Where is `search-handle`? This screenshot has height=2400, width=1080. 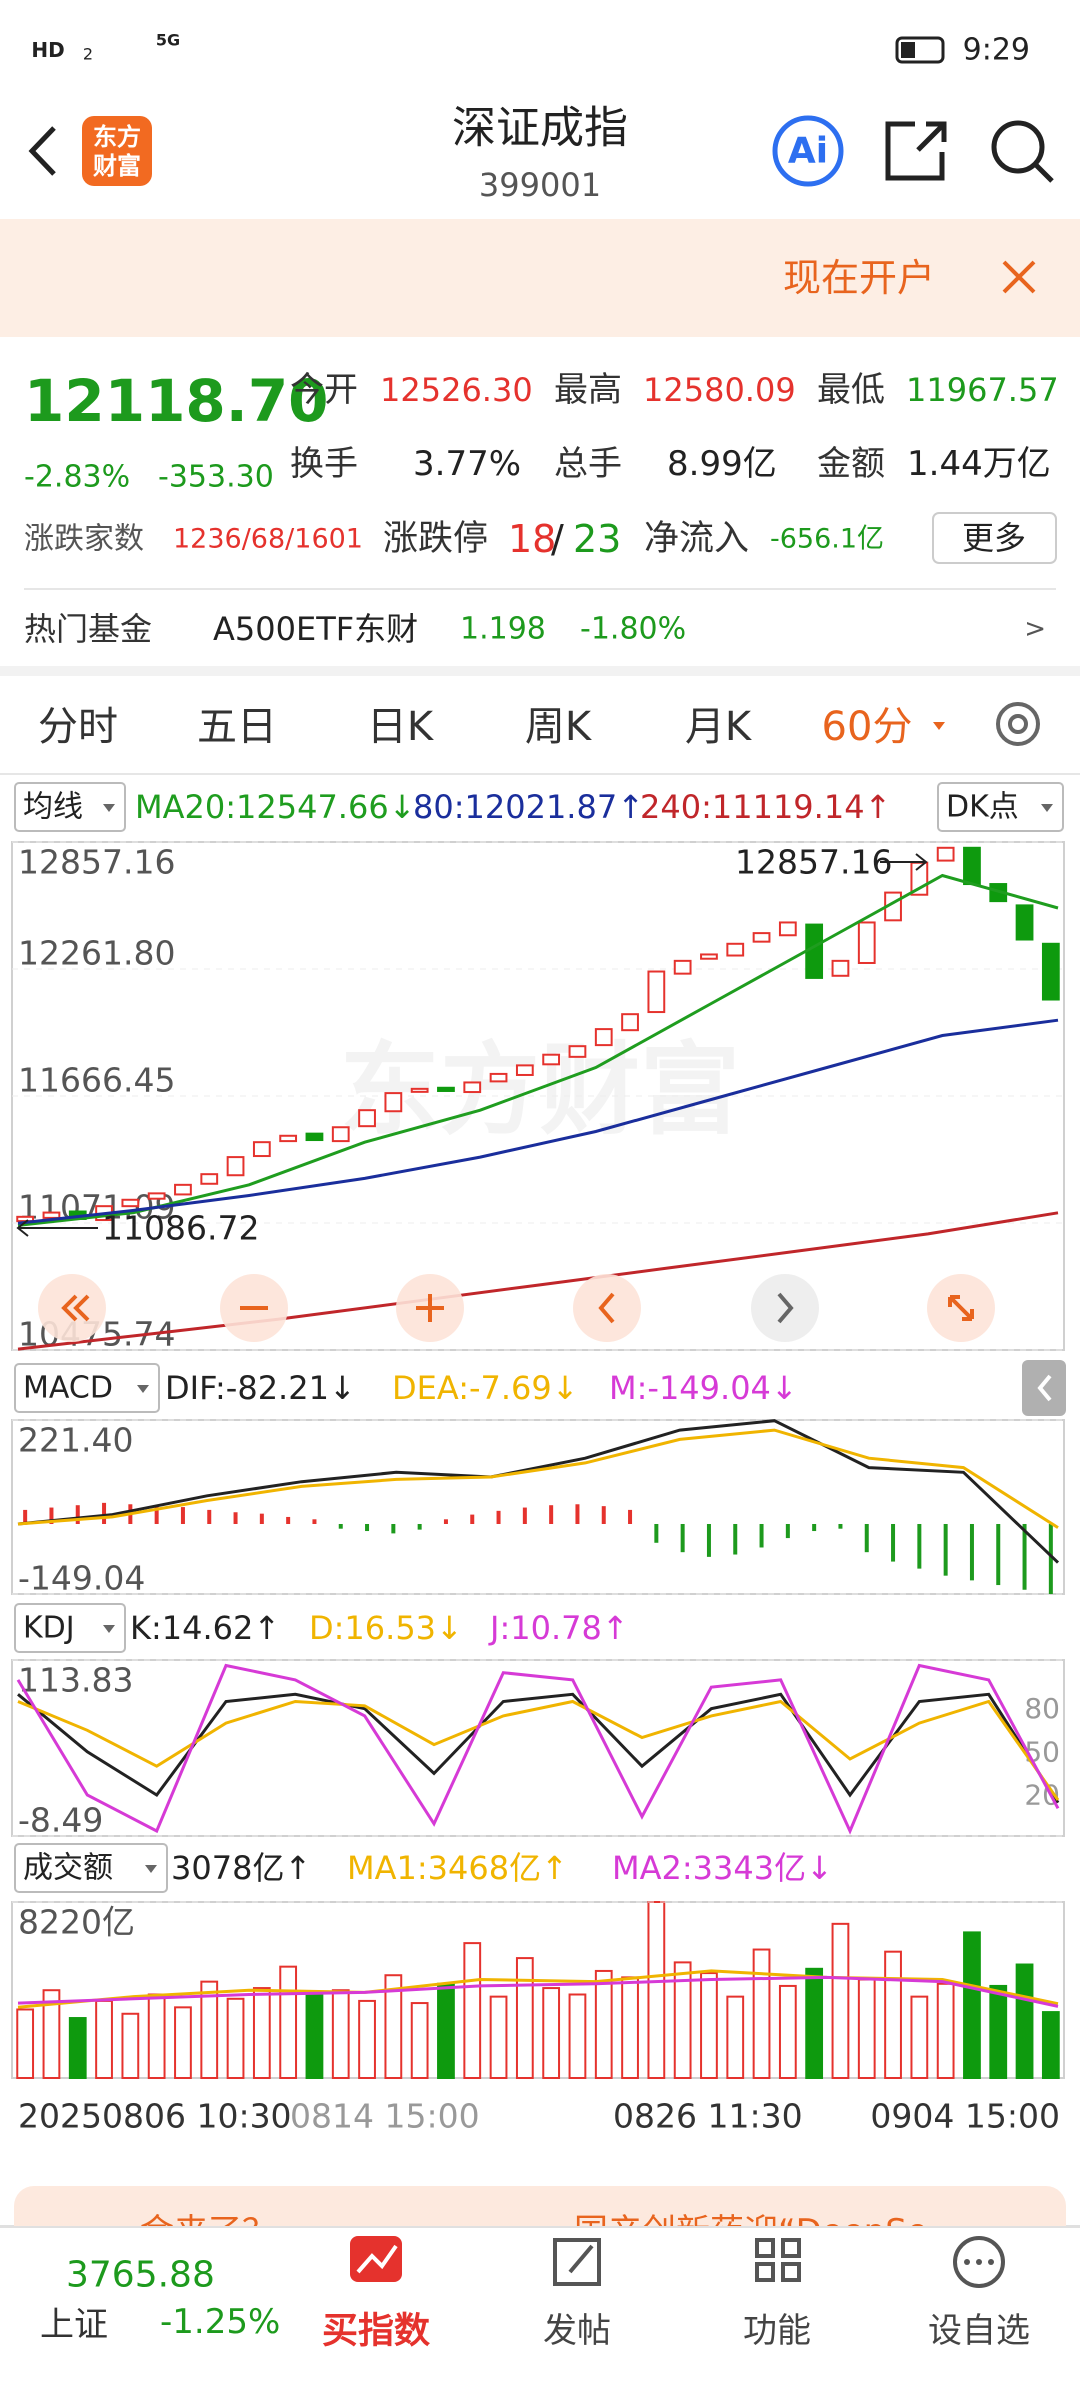
search-handle is located at coordinates (1044, 173).